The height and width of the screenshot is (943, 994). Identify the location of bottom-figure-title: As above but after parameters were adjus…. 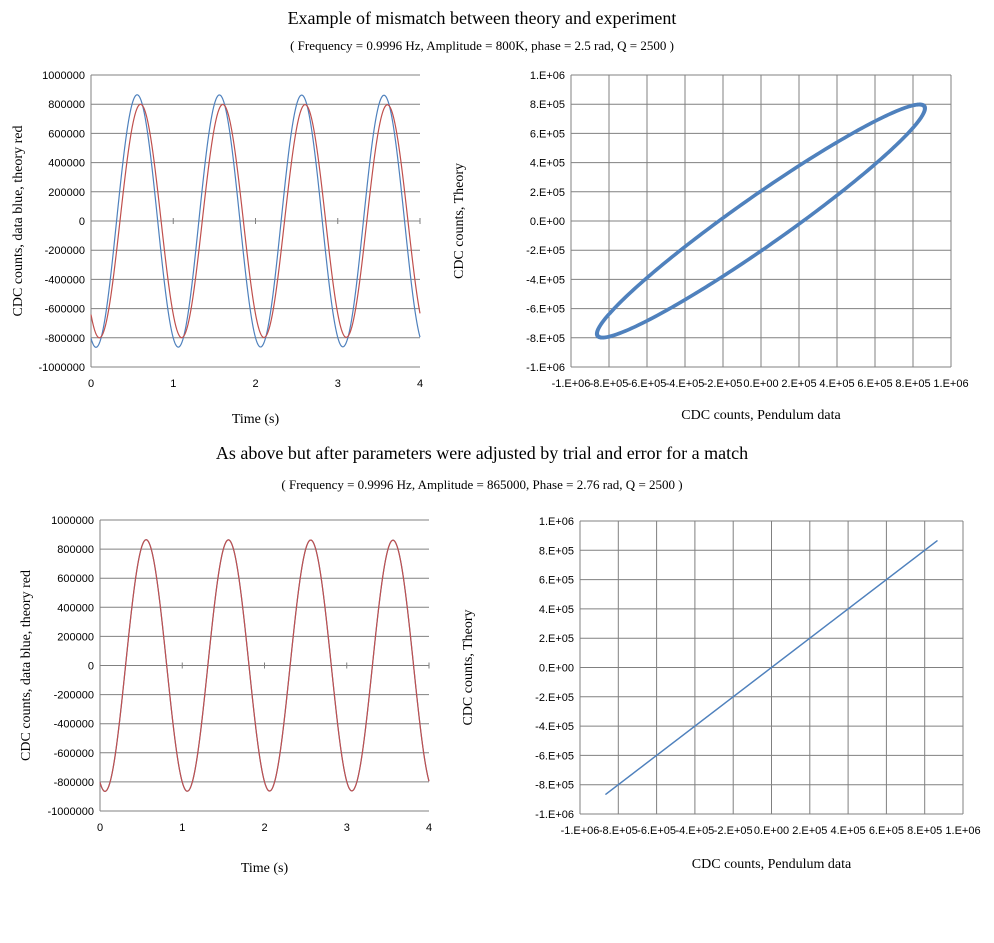
(482, 453).